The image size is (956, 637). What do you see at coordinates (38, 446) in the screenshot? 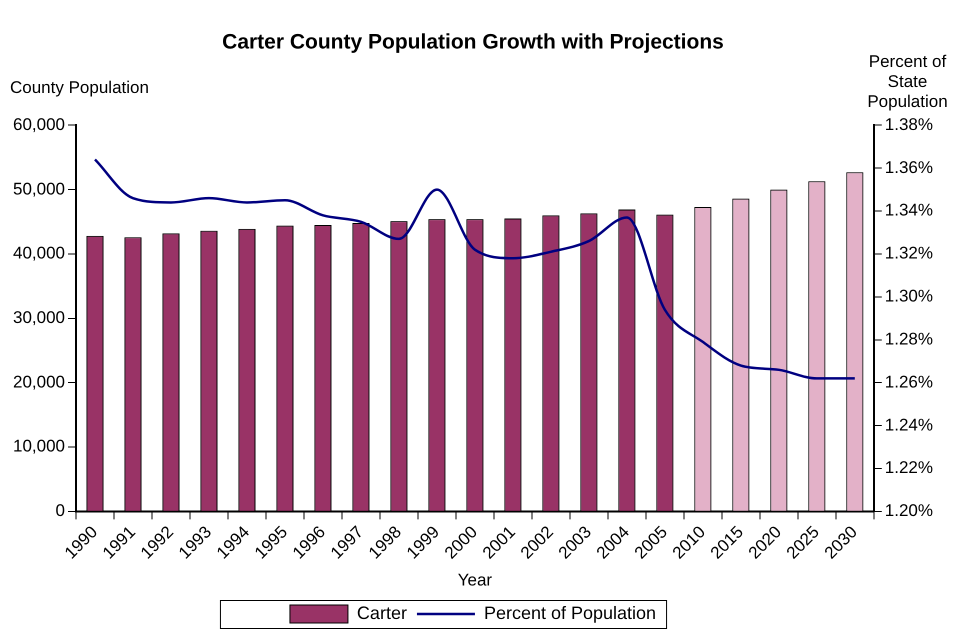
I see `y-tick-label: 10,000` at bounding box center [38, 446].